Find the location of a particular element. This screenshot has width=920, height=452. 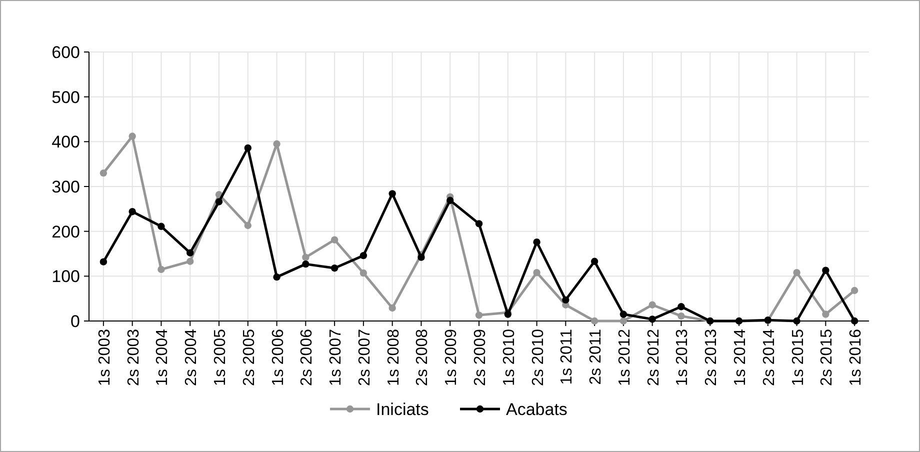

x-tick-label: 2s 2015 is located at coordinates (827, 357).